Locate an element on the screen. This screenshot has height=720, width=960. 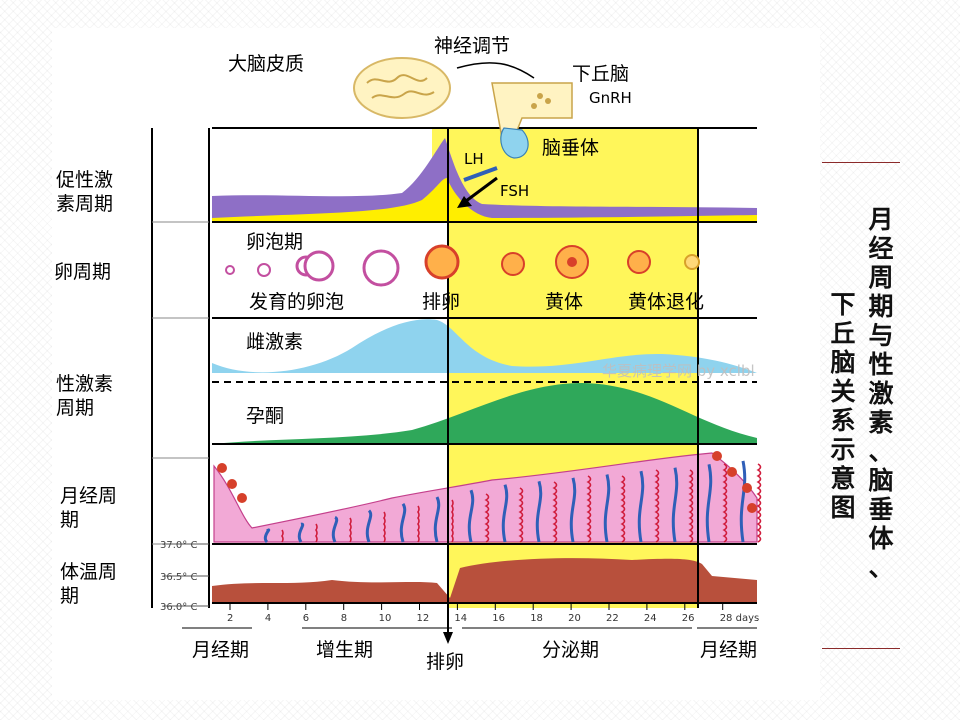
progesterone-curve is located at coordinates (484, 413).